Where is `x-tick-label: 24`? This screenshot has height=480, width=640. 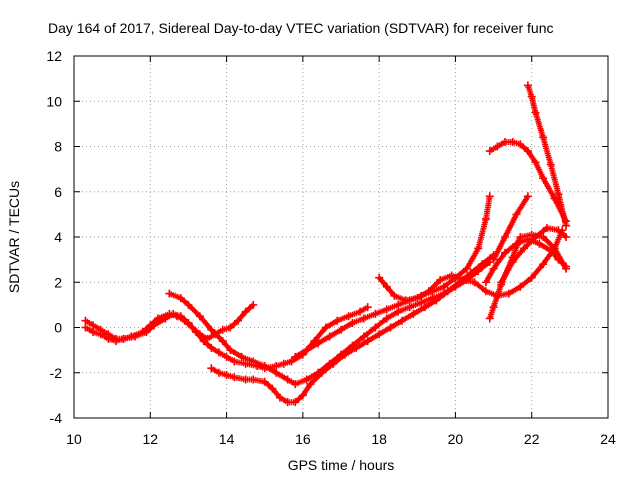
x-tick-label: 24 is located at coordinates (608, 439).